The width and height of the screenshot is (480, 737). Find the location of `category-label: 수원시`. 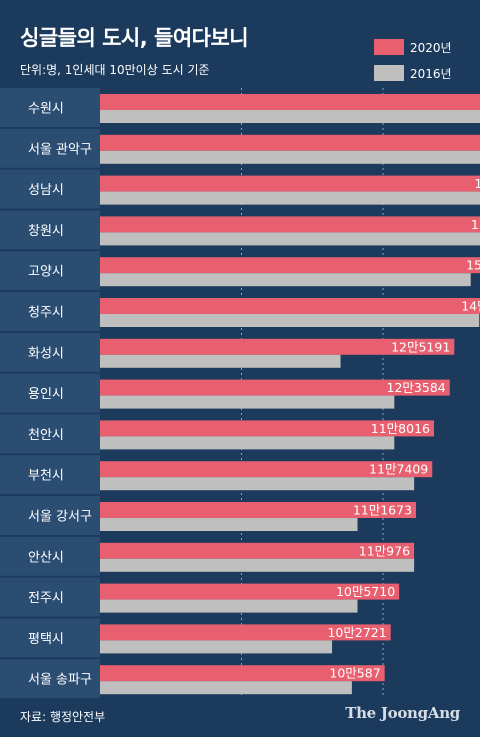

category-label: 수원시 is located at coordinates (46, 109).